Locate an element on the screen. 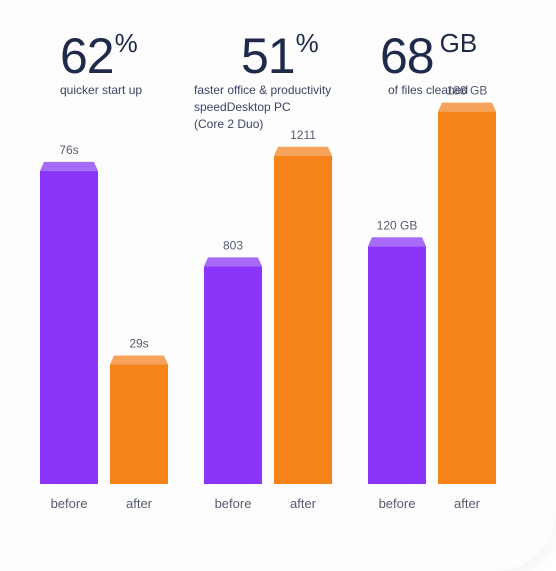 The width and height of the screenshot is (556, 571). stat-productivity-unit: % is located at coordinates (307, 43).